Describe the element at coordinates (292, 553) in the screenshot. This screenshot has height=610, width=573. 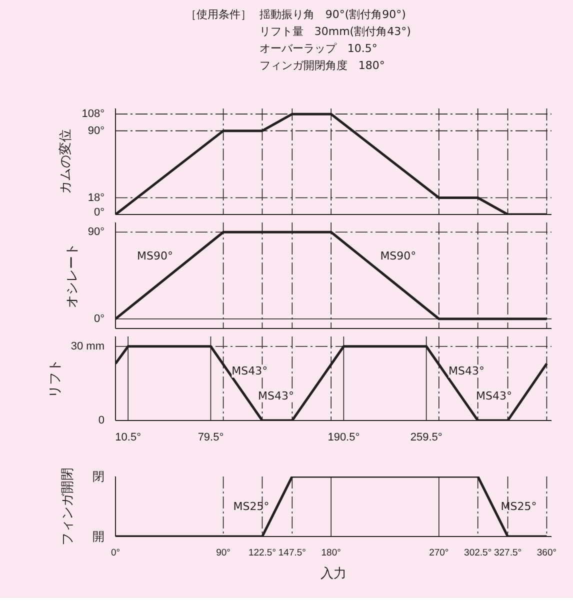
I see `x-tick-label: 147.5°` at that location.